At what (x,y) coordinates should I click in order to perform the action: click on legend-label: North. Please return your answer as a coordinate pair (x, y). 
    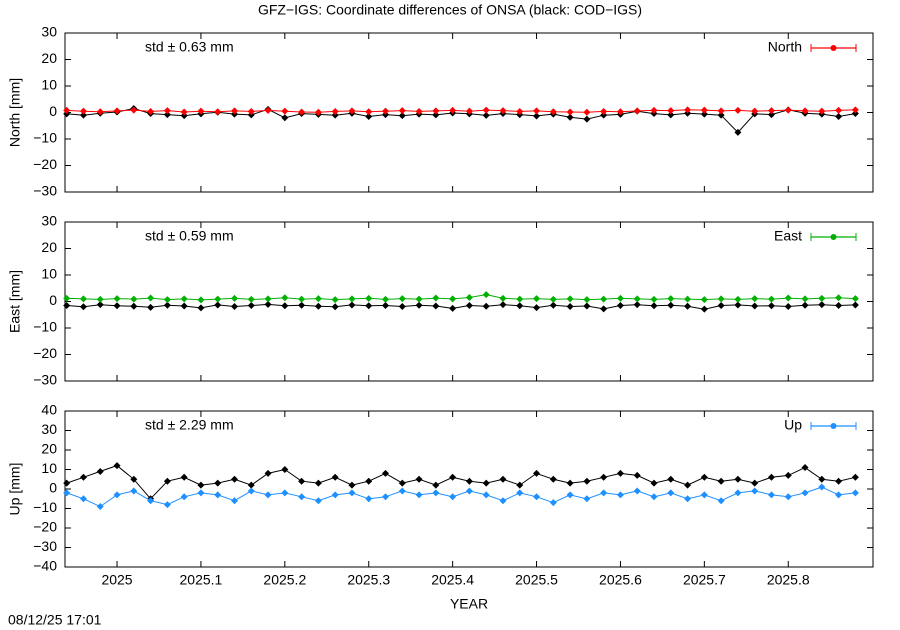
    Looking at the image, I should click on (785, 47).